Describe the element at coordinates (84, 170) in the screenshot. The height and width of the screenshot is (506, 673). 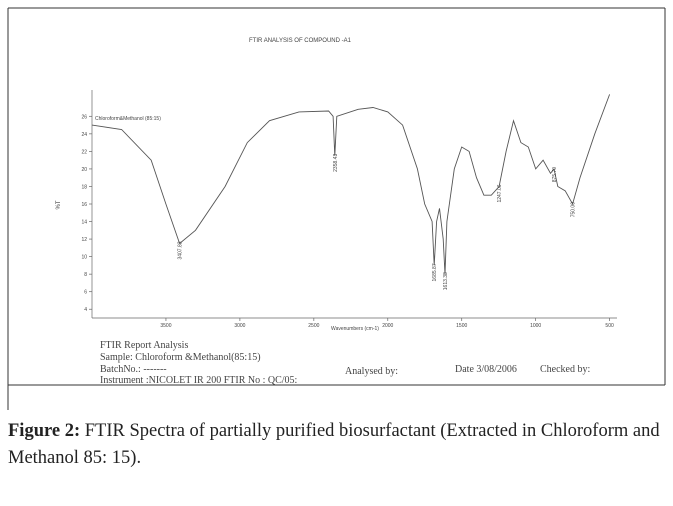
I see `y-tick-label: 20` at that location.